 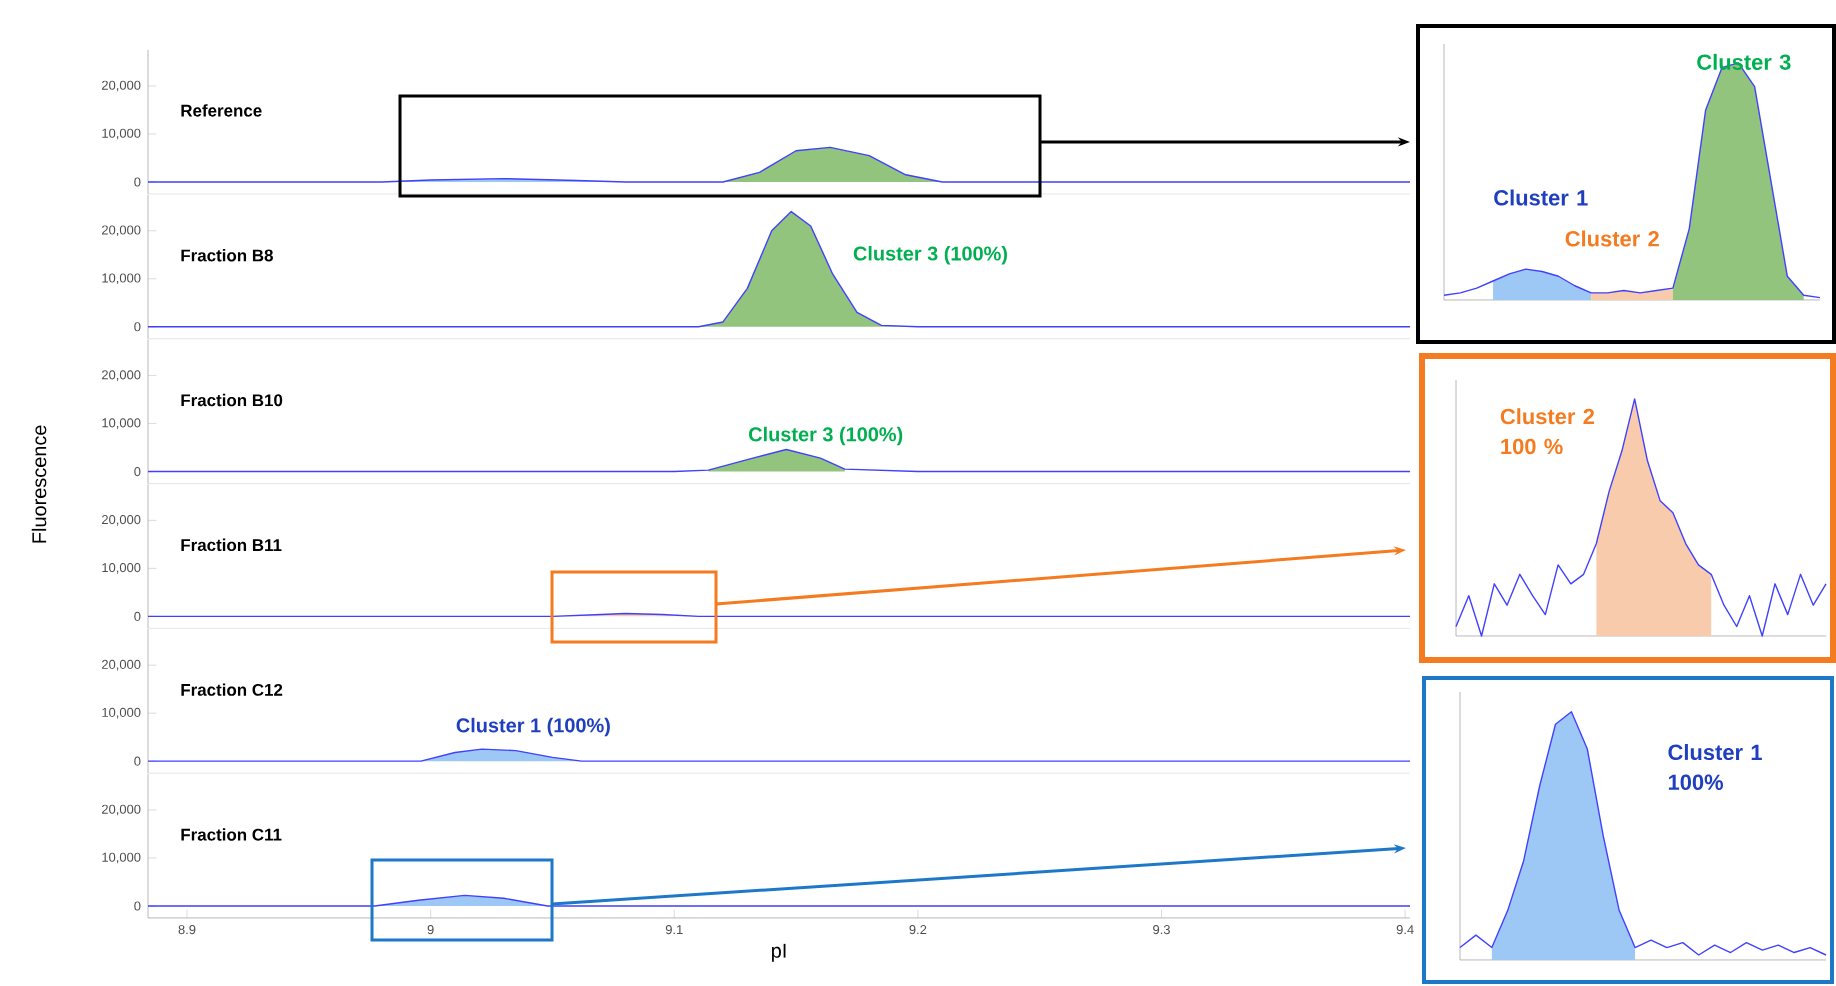 I want to click on annotation: Cluster 2 100 %, so click(x=1547, y=431).